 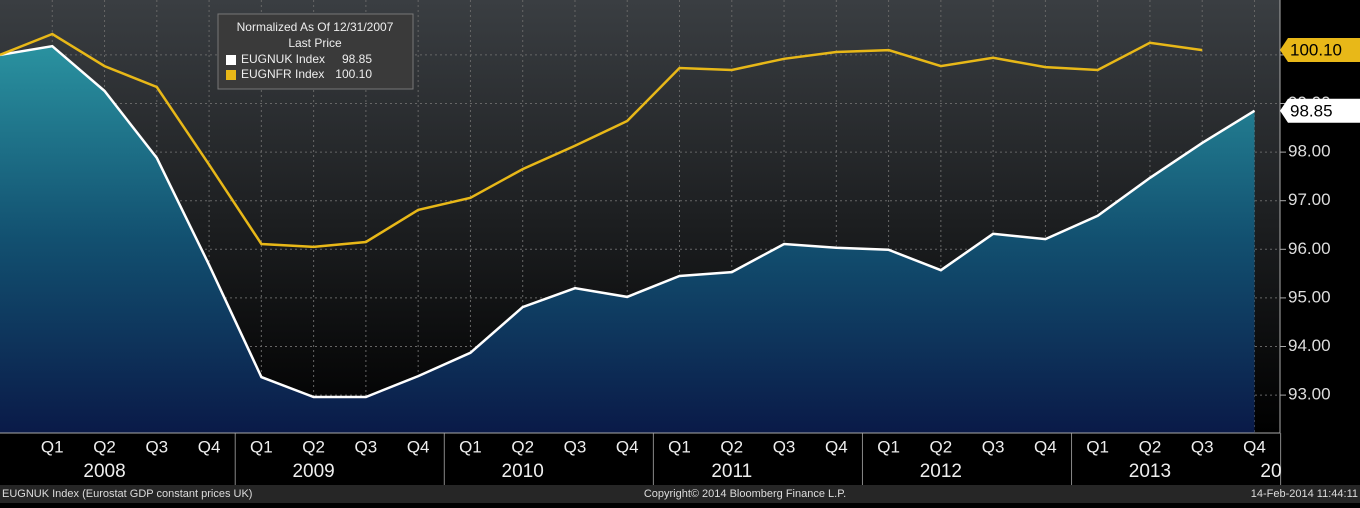 What do you see at coordinates (941, 471) in the screenshot?
I see `year-label: 2012` at bounding box center [941, 471].